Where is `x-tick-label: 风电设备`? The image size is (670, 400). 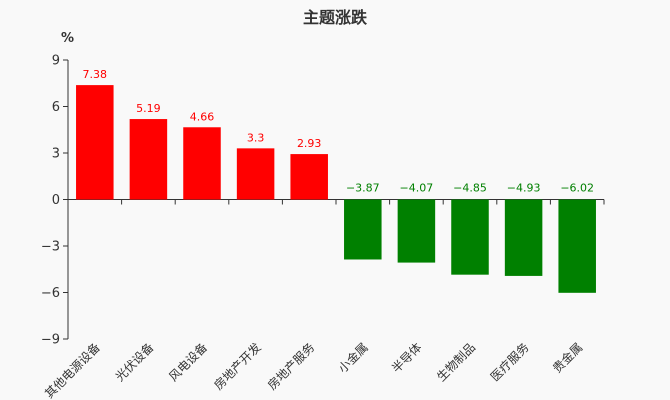
x-tick-label: 风电设备 is located at coordinates (188, 362).